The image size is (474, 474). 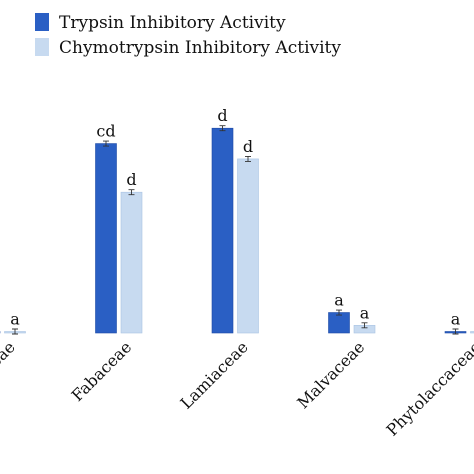 What do you see at coordinates (200, 48) in the screenshot?
I see `legend-label-1: Chymotrypsin Inhibitory Activity` at bounding box center [200, 48].